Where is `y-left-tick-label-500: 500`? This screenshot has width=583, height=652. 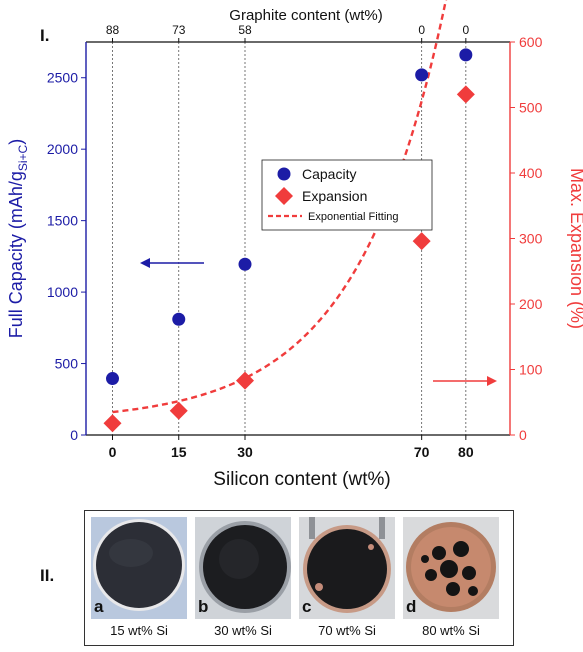 y-left-tick-label-500: 500 is located at coordinates (67, 364).